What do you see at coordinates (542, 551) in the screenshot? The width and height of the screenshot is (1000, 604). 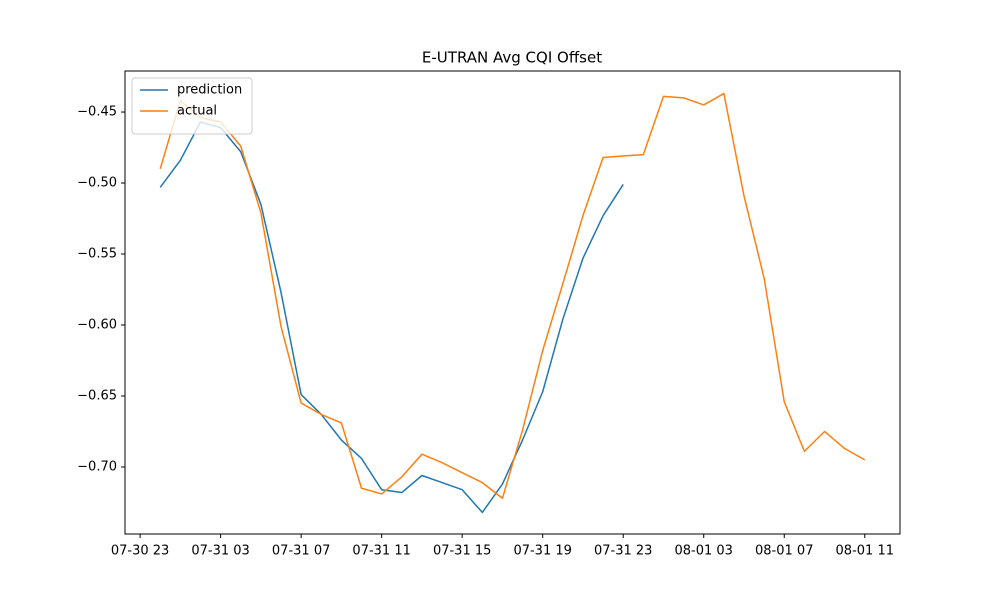 I see `x-tick-label: 07-31 19` at bounding box center [542, 551].